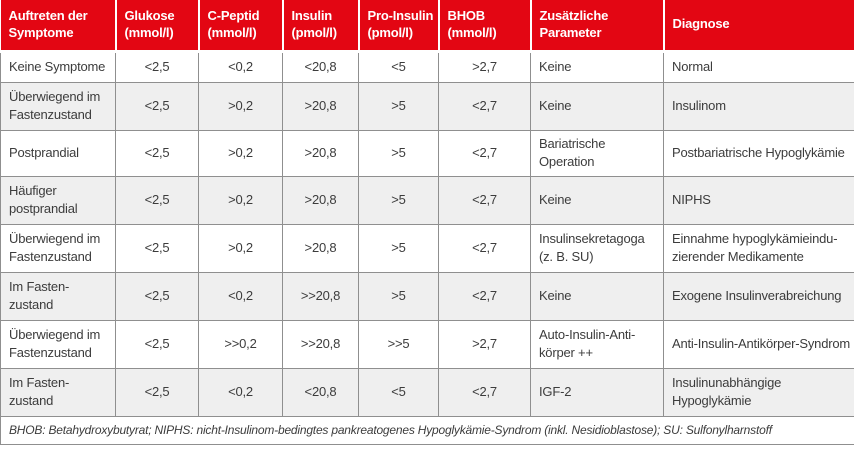 The width and height of the screenshot is (854, 453). What do you see at coordinates (597, 392) in the screenshot?
I see `cell-parameter: IGF-2` at bounding box center [597, 392].